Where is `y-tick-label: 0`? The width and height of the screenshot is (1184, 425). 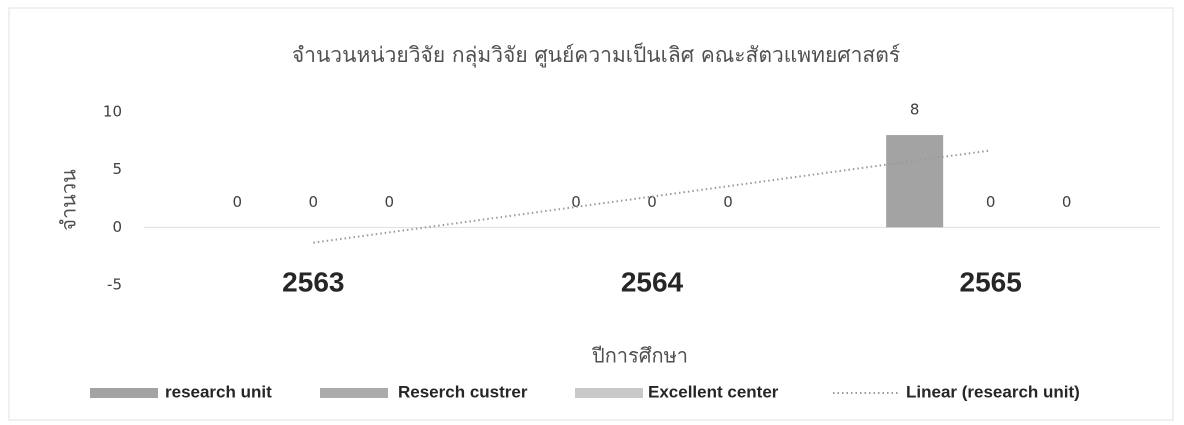 y-tick-label: 0 is located at coordinates (117, 227).